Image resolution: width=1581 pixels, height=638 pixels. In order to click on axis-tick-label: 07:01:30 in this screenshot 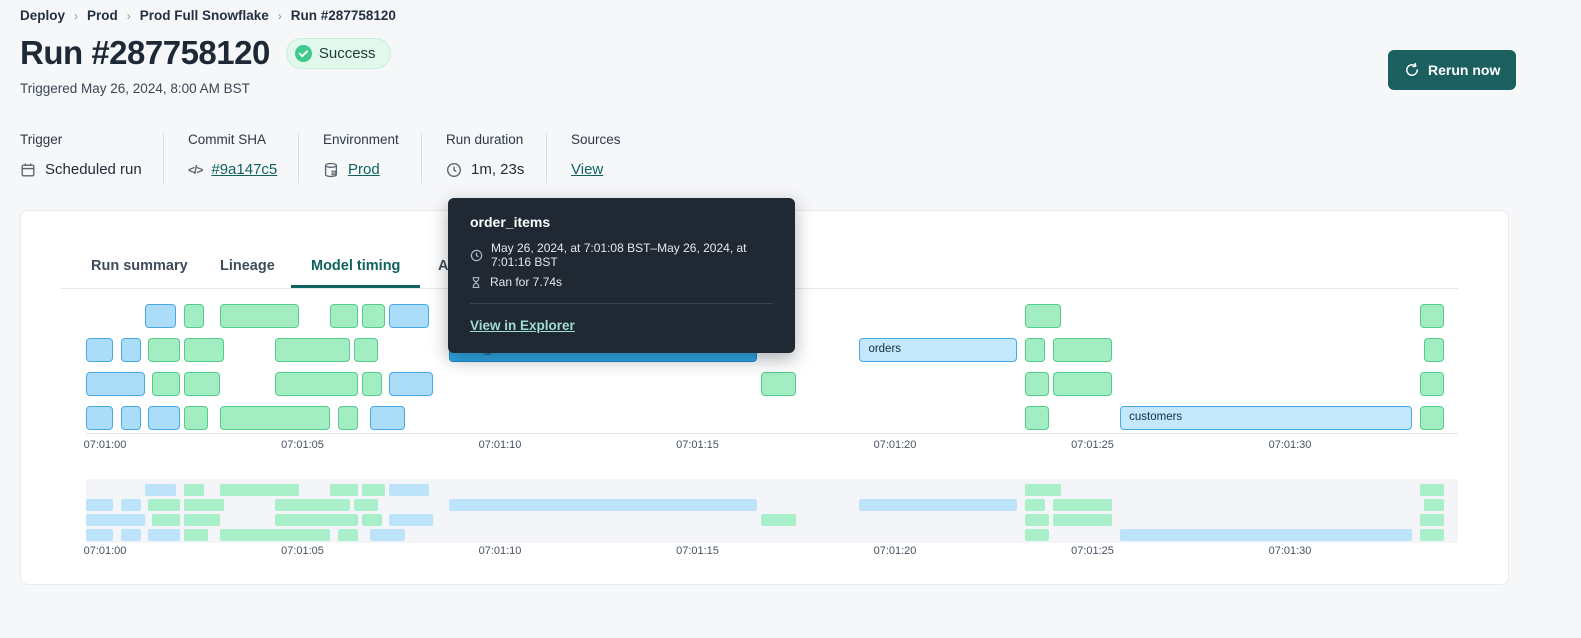, I will do `click(1290, 551)`.